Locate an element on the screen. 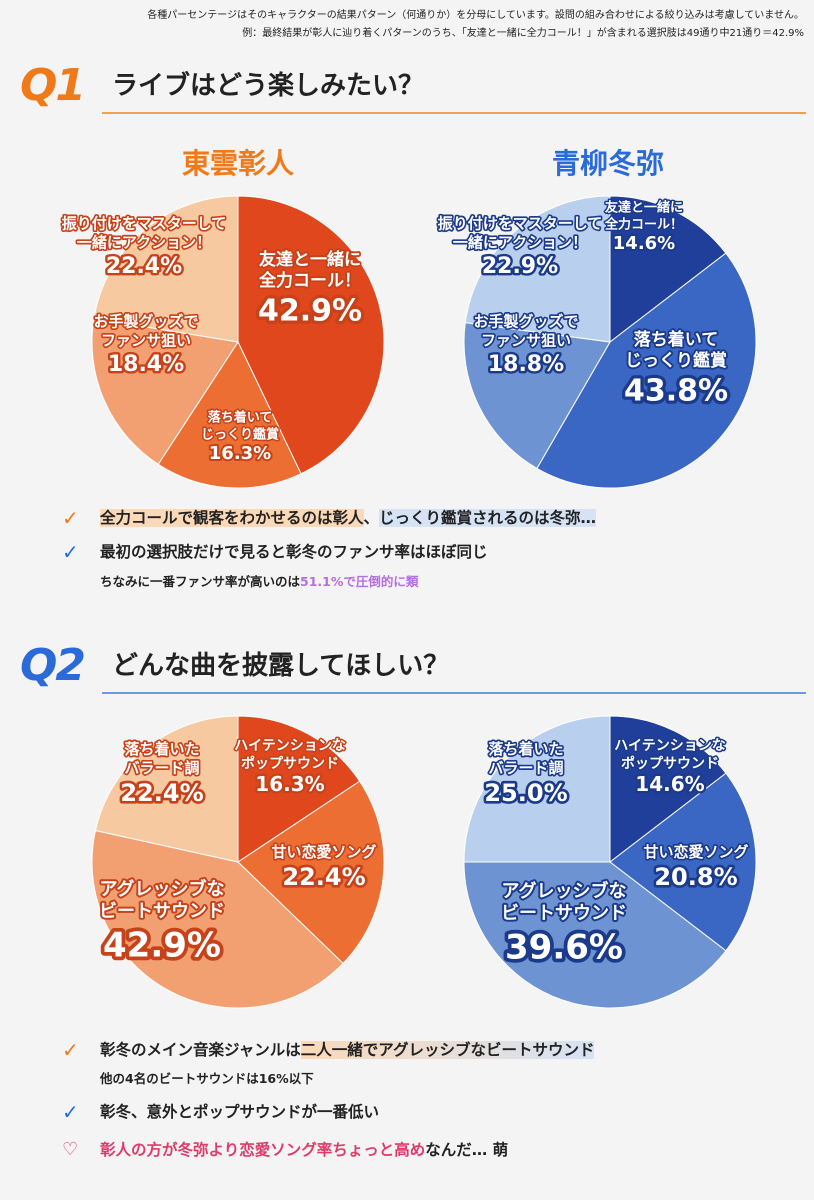 Image resolution: width=814 pixels, height=1200 pixels. heart-icon: ♡ is located at coordinates (70, 1149).